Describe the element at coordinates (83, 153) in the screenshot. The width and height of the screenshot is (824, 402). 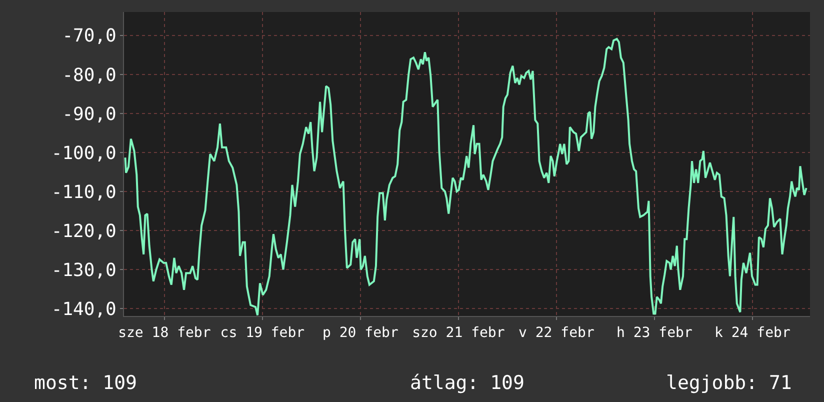
I see `y-tick-label: -100,0` at that location.